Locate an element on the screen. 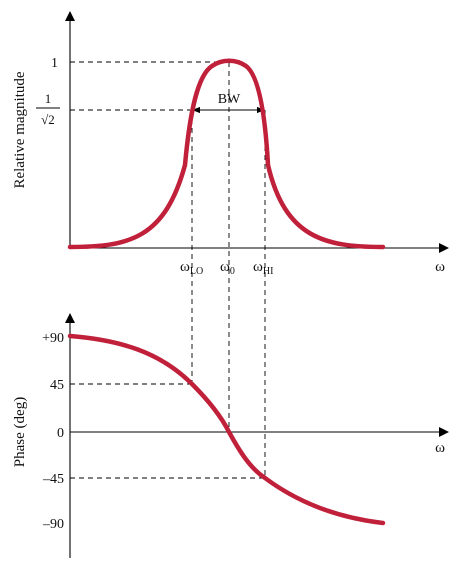 The width and height of the screenshot is (457, 567). omega-hi-symbol: ω is located at coordinates (258, 267).